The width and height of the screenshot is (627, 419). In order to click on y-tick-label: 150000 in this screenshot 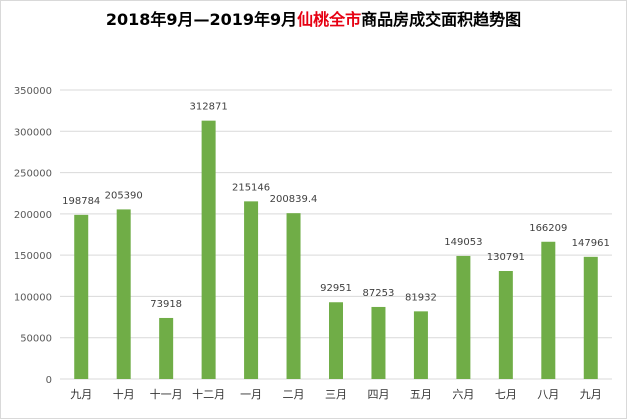, I will do `click(33, 256)`.